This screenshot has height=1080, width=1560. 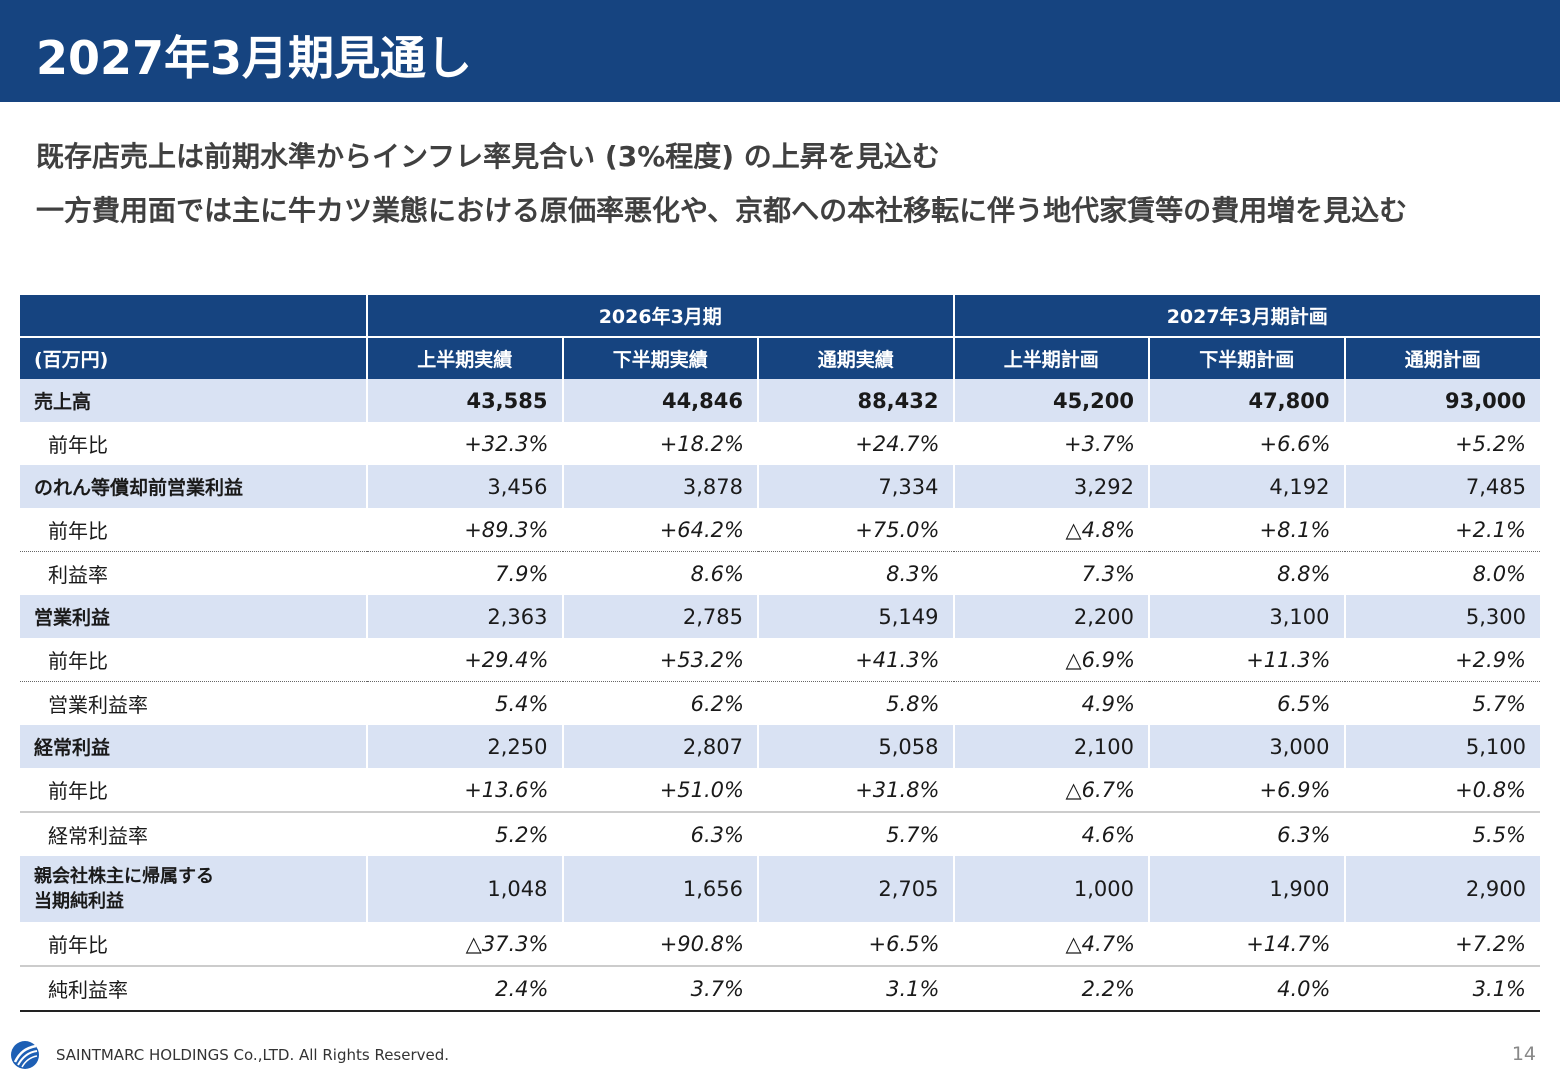 I want to click on table-cell: +24.7%, so click(x=856, y=443).